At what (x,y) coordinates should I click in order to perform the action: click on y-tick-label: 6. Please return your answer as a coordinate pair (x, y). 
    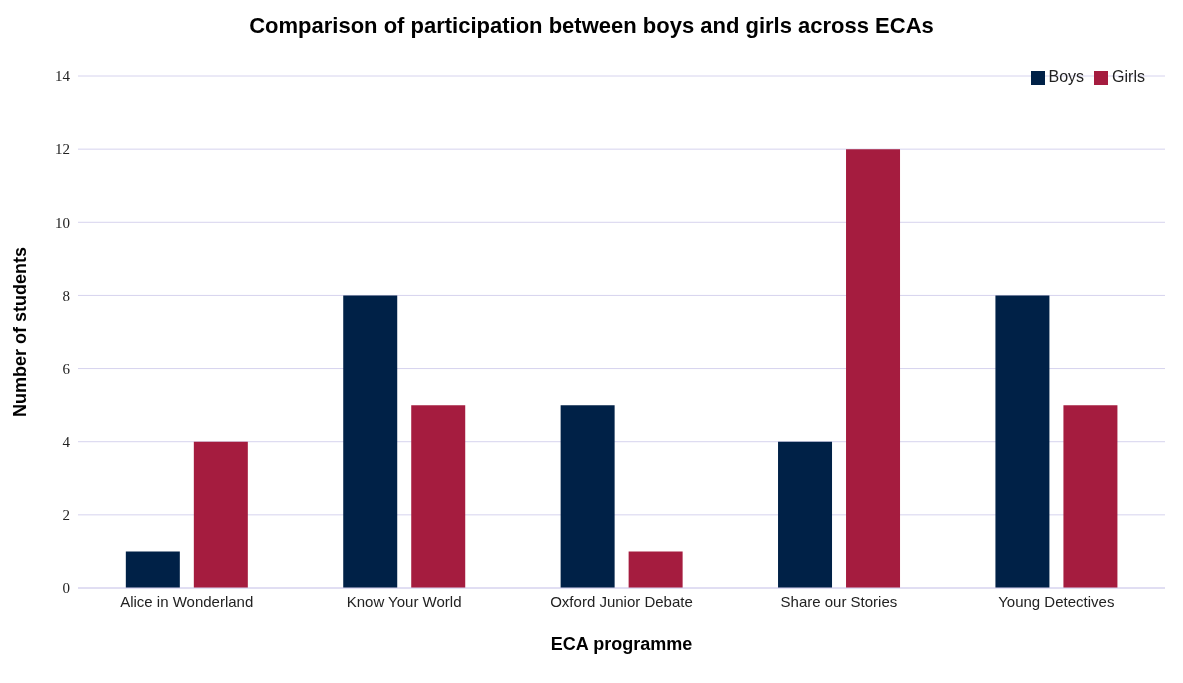
    Looking at the image, I should click on (66, 368).